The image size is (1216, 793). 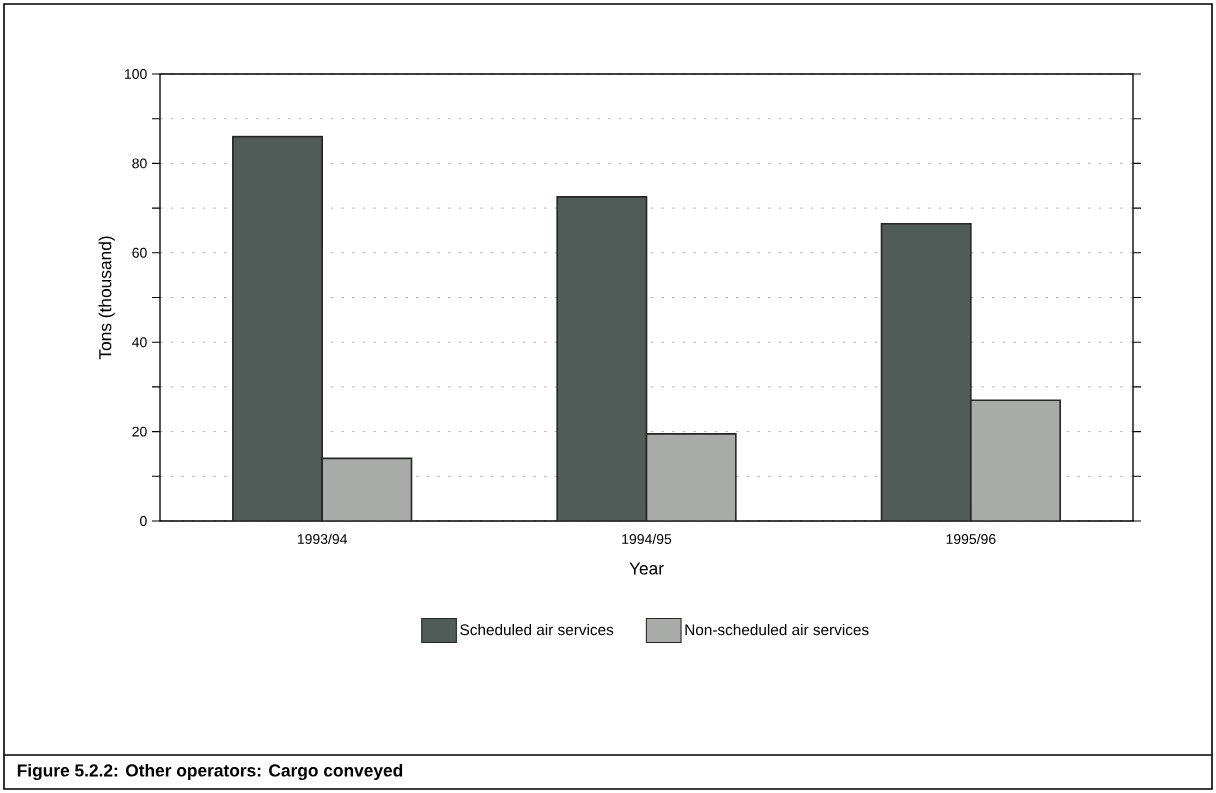 What do you see at coordinates (139, 342) in the screenshot?
I see `y-tick-label: 40` at bounding box center [139, 342].